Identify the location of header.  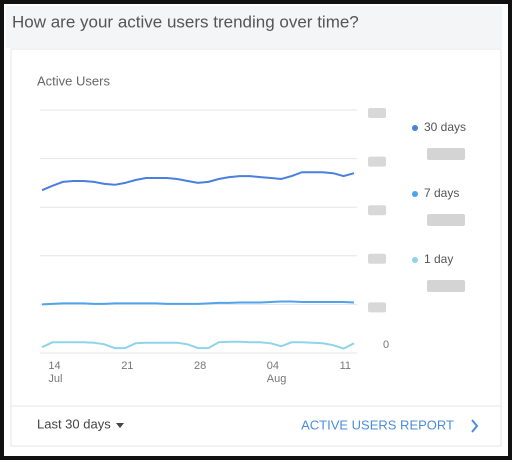
(254, 27).